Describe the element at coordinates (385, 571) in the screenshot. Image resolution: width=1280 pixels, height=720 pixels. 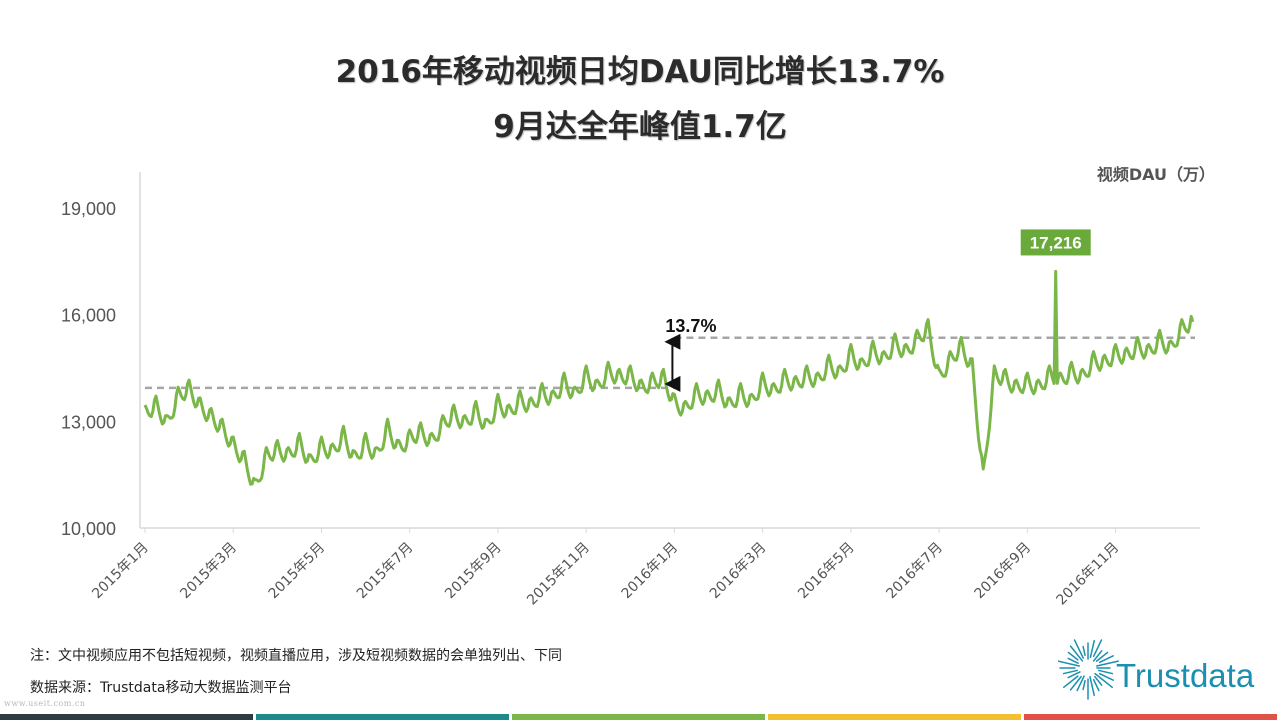
I see `x-tick-label: 2015年7月` at that location.